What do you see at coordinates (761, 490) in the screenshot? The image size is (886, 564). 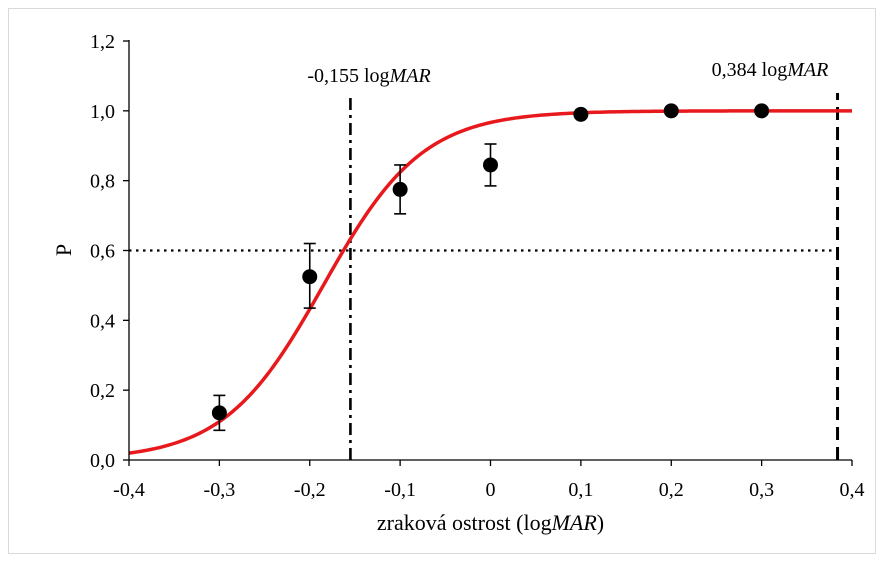 I see `x-tick-label: 0,3` at bounding box center [761, 490].